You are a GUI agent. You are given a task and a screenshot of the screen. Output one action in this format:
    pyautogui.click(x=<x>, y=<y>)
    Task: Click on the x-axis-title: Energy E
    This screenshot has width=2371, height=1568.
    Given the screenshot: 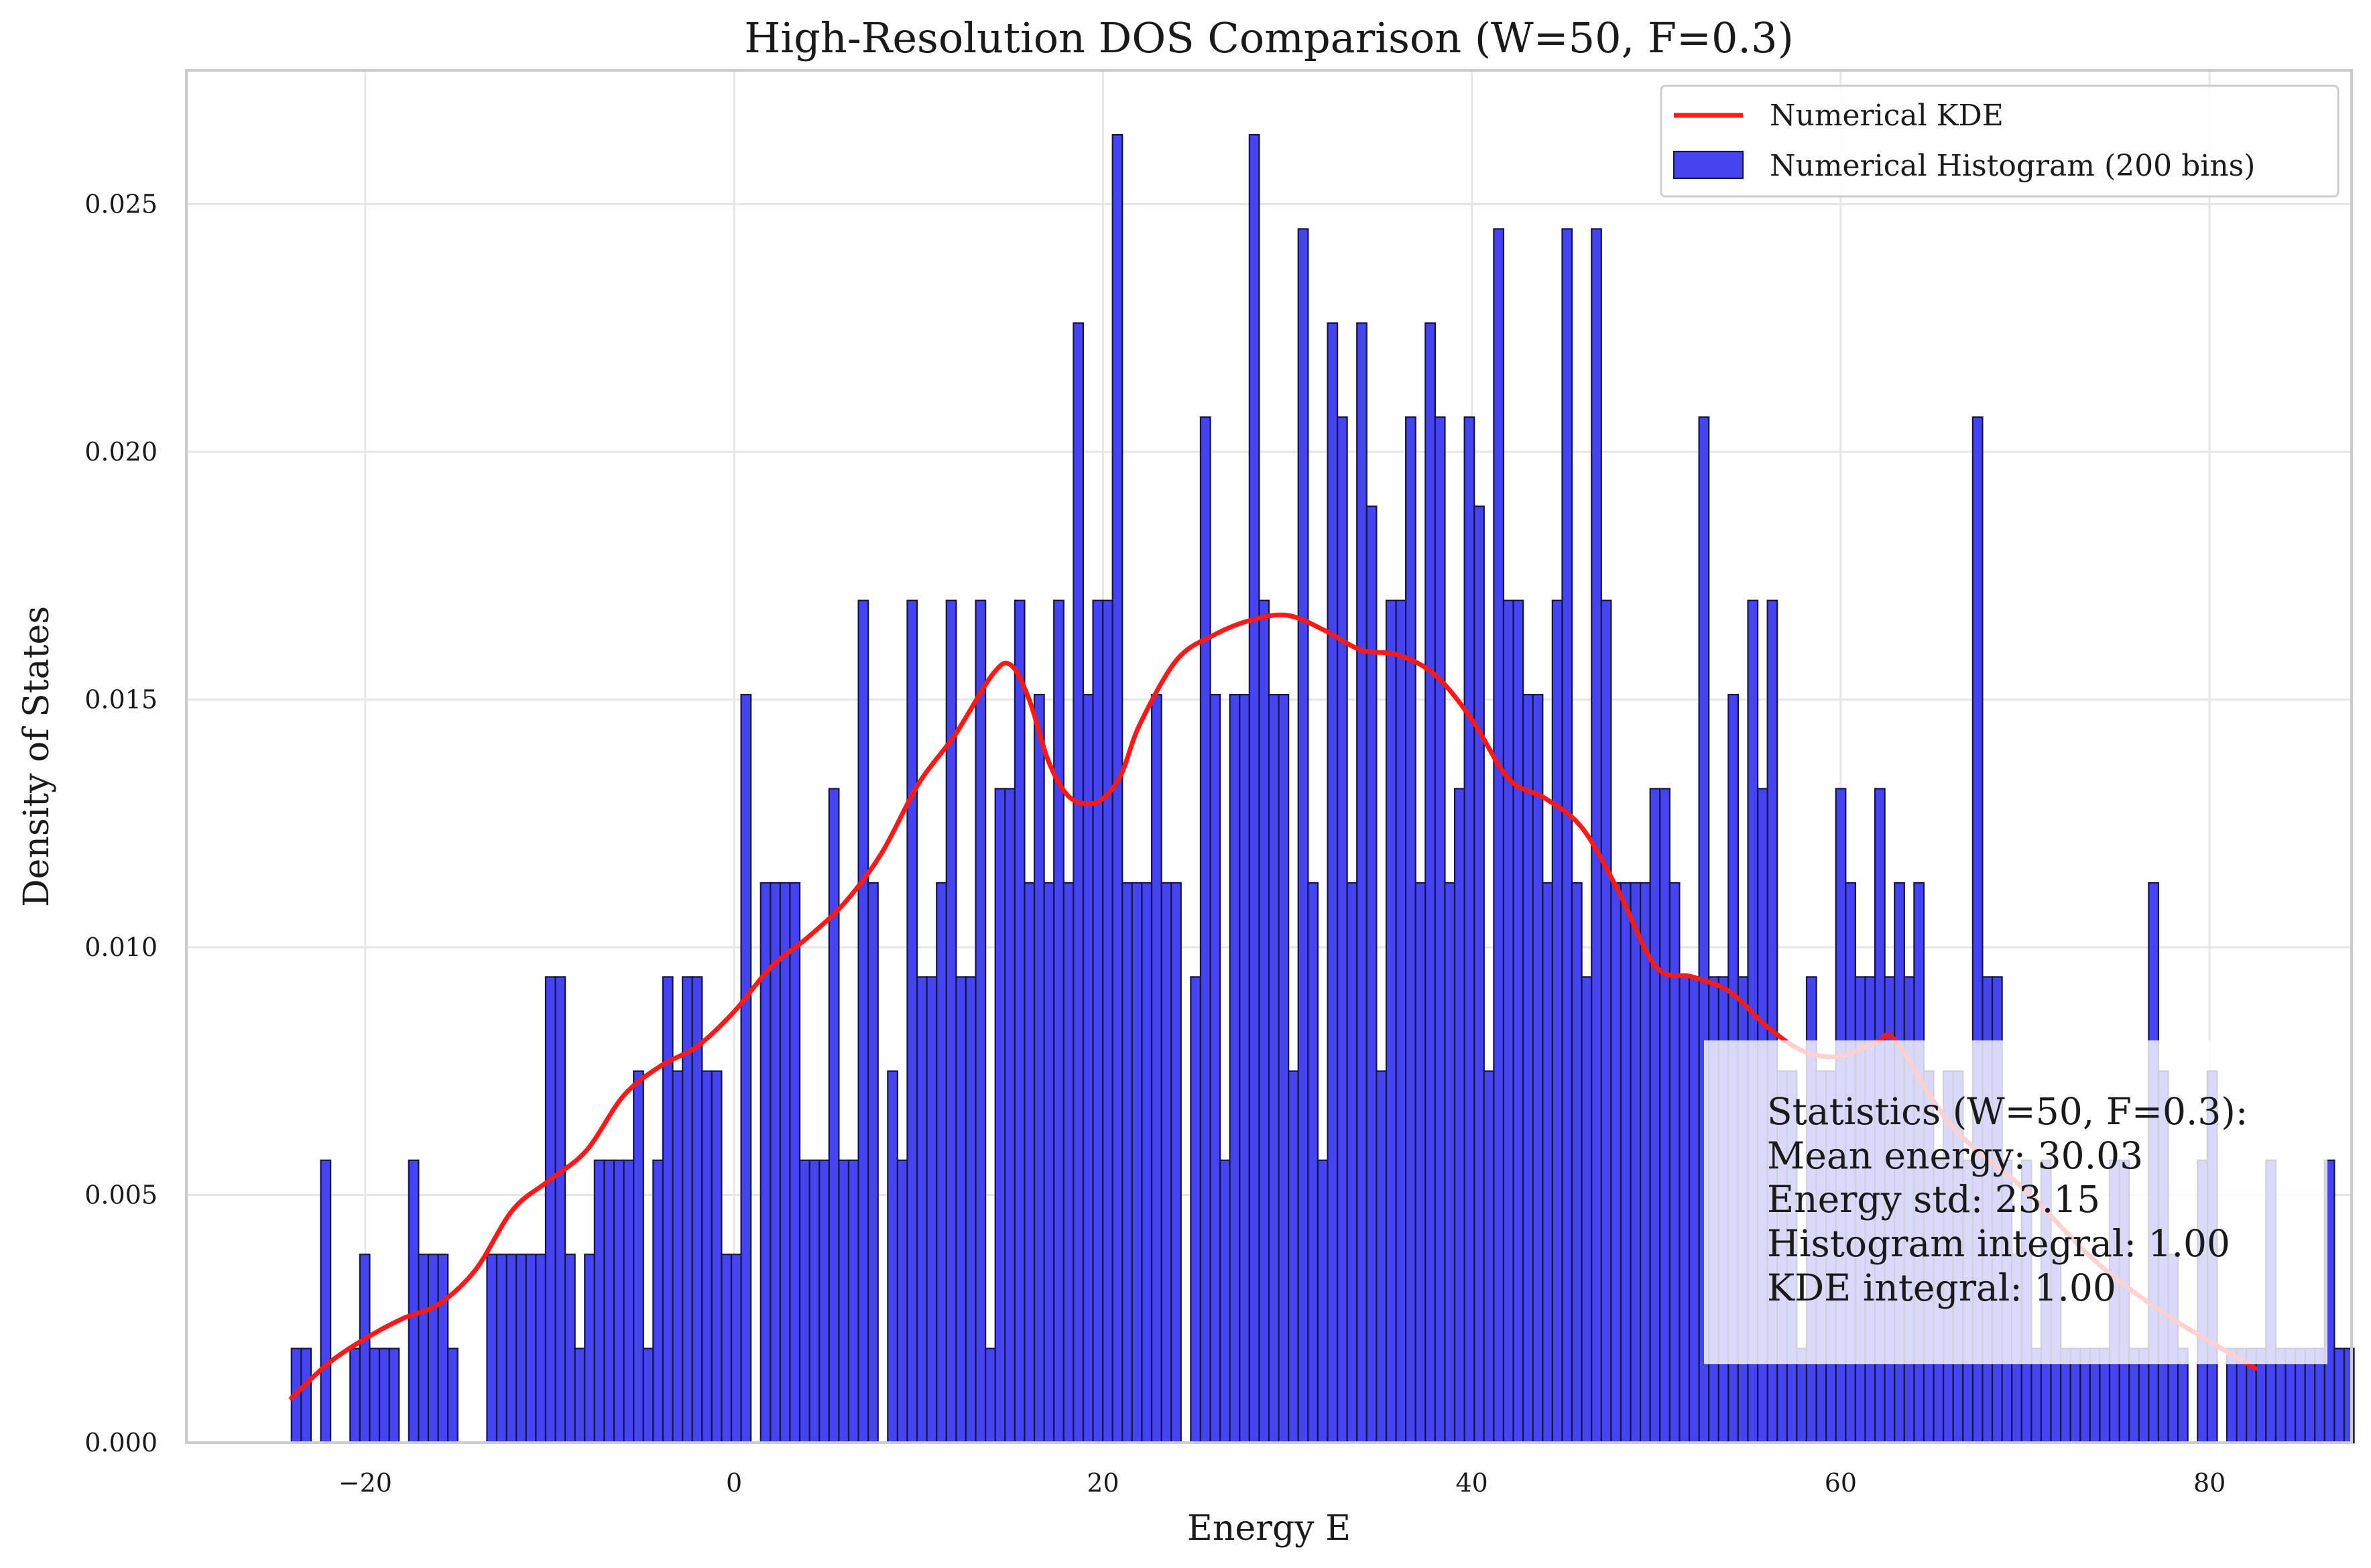 What is the action you would take?
    pyautogui.click(x=1269, y=1529)
    